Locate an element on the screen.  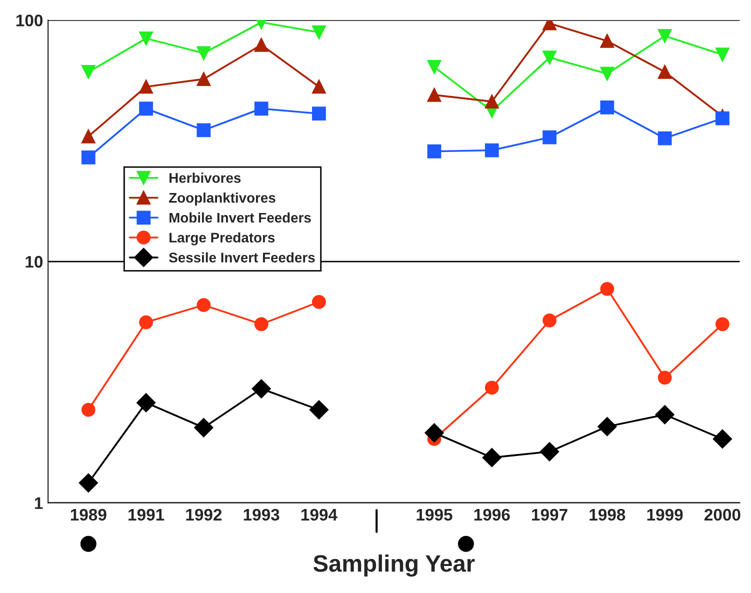
x-tick-label: 1999 is located at coordinates (665, 514).